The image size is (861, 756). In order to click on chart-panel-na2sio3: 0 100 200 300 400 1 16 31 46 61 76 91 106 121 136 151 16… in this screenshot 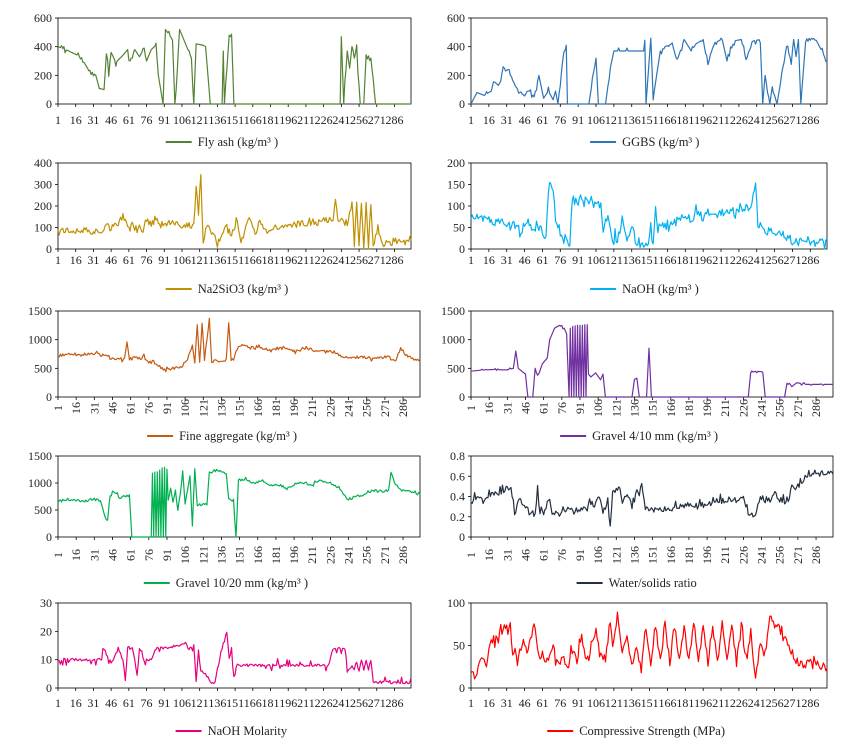, I will do `click(223, 226)`.